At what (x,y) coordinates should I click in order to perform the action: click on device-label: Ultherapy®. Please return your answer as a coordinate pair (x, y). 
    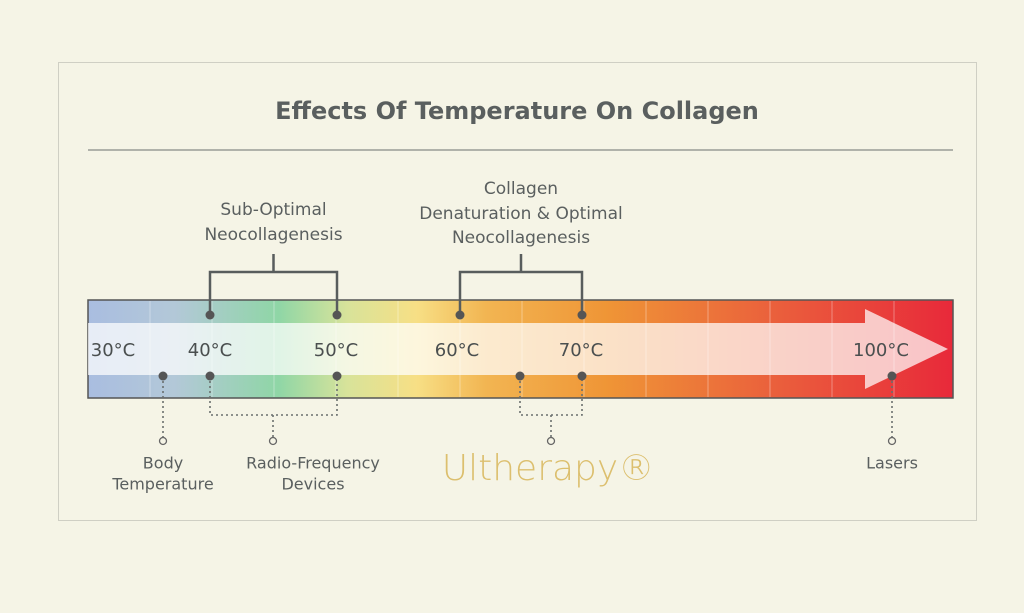
    Looking at the image, I should click on (548, 468).